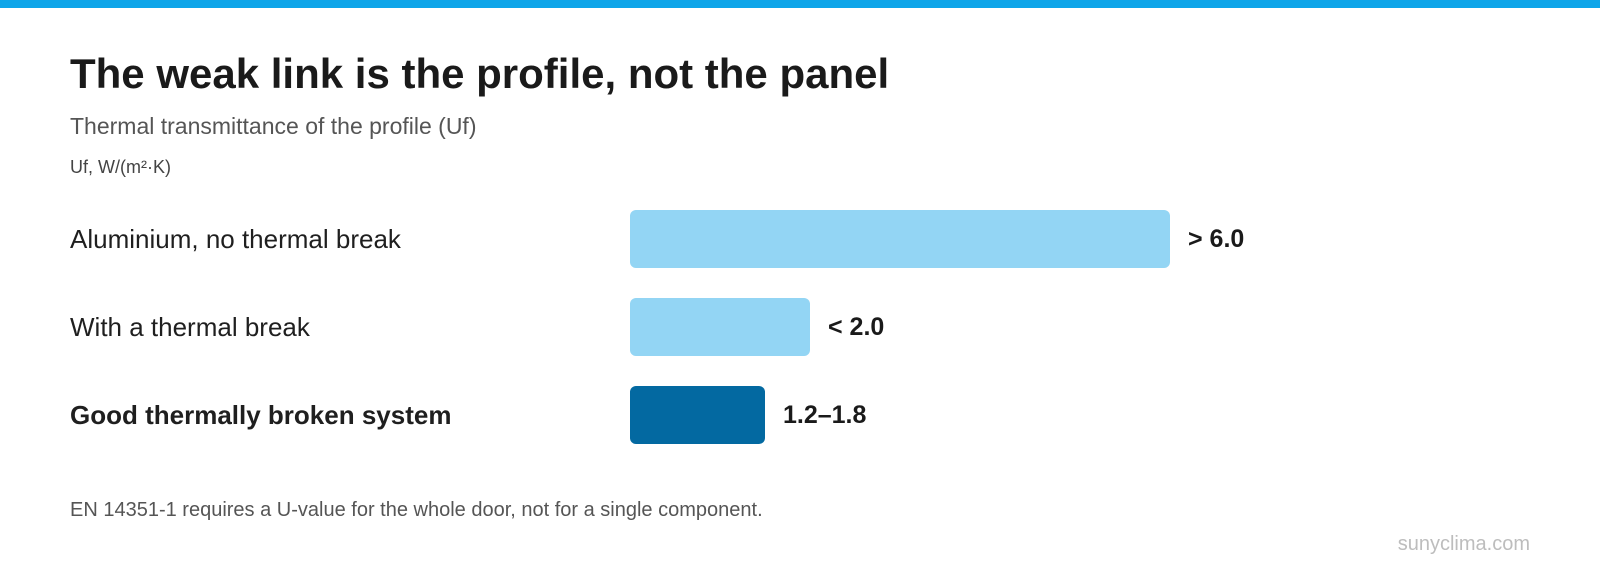  What do you see at coordinates (825, 415) in the screenshot?
I see `value-label: 1.2–1.8` at bounding box center [825, 415].